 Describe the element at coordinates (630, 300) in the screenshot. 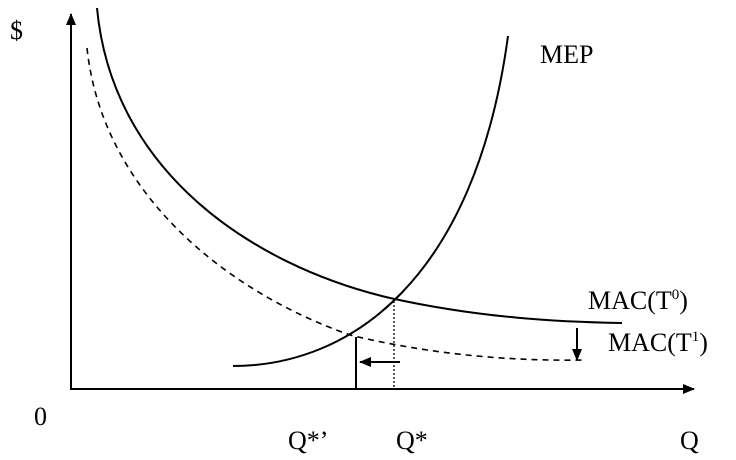

I see `mac-t0-label-prefix: MAC(T` at that location.